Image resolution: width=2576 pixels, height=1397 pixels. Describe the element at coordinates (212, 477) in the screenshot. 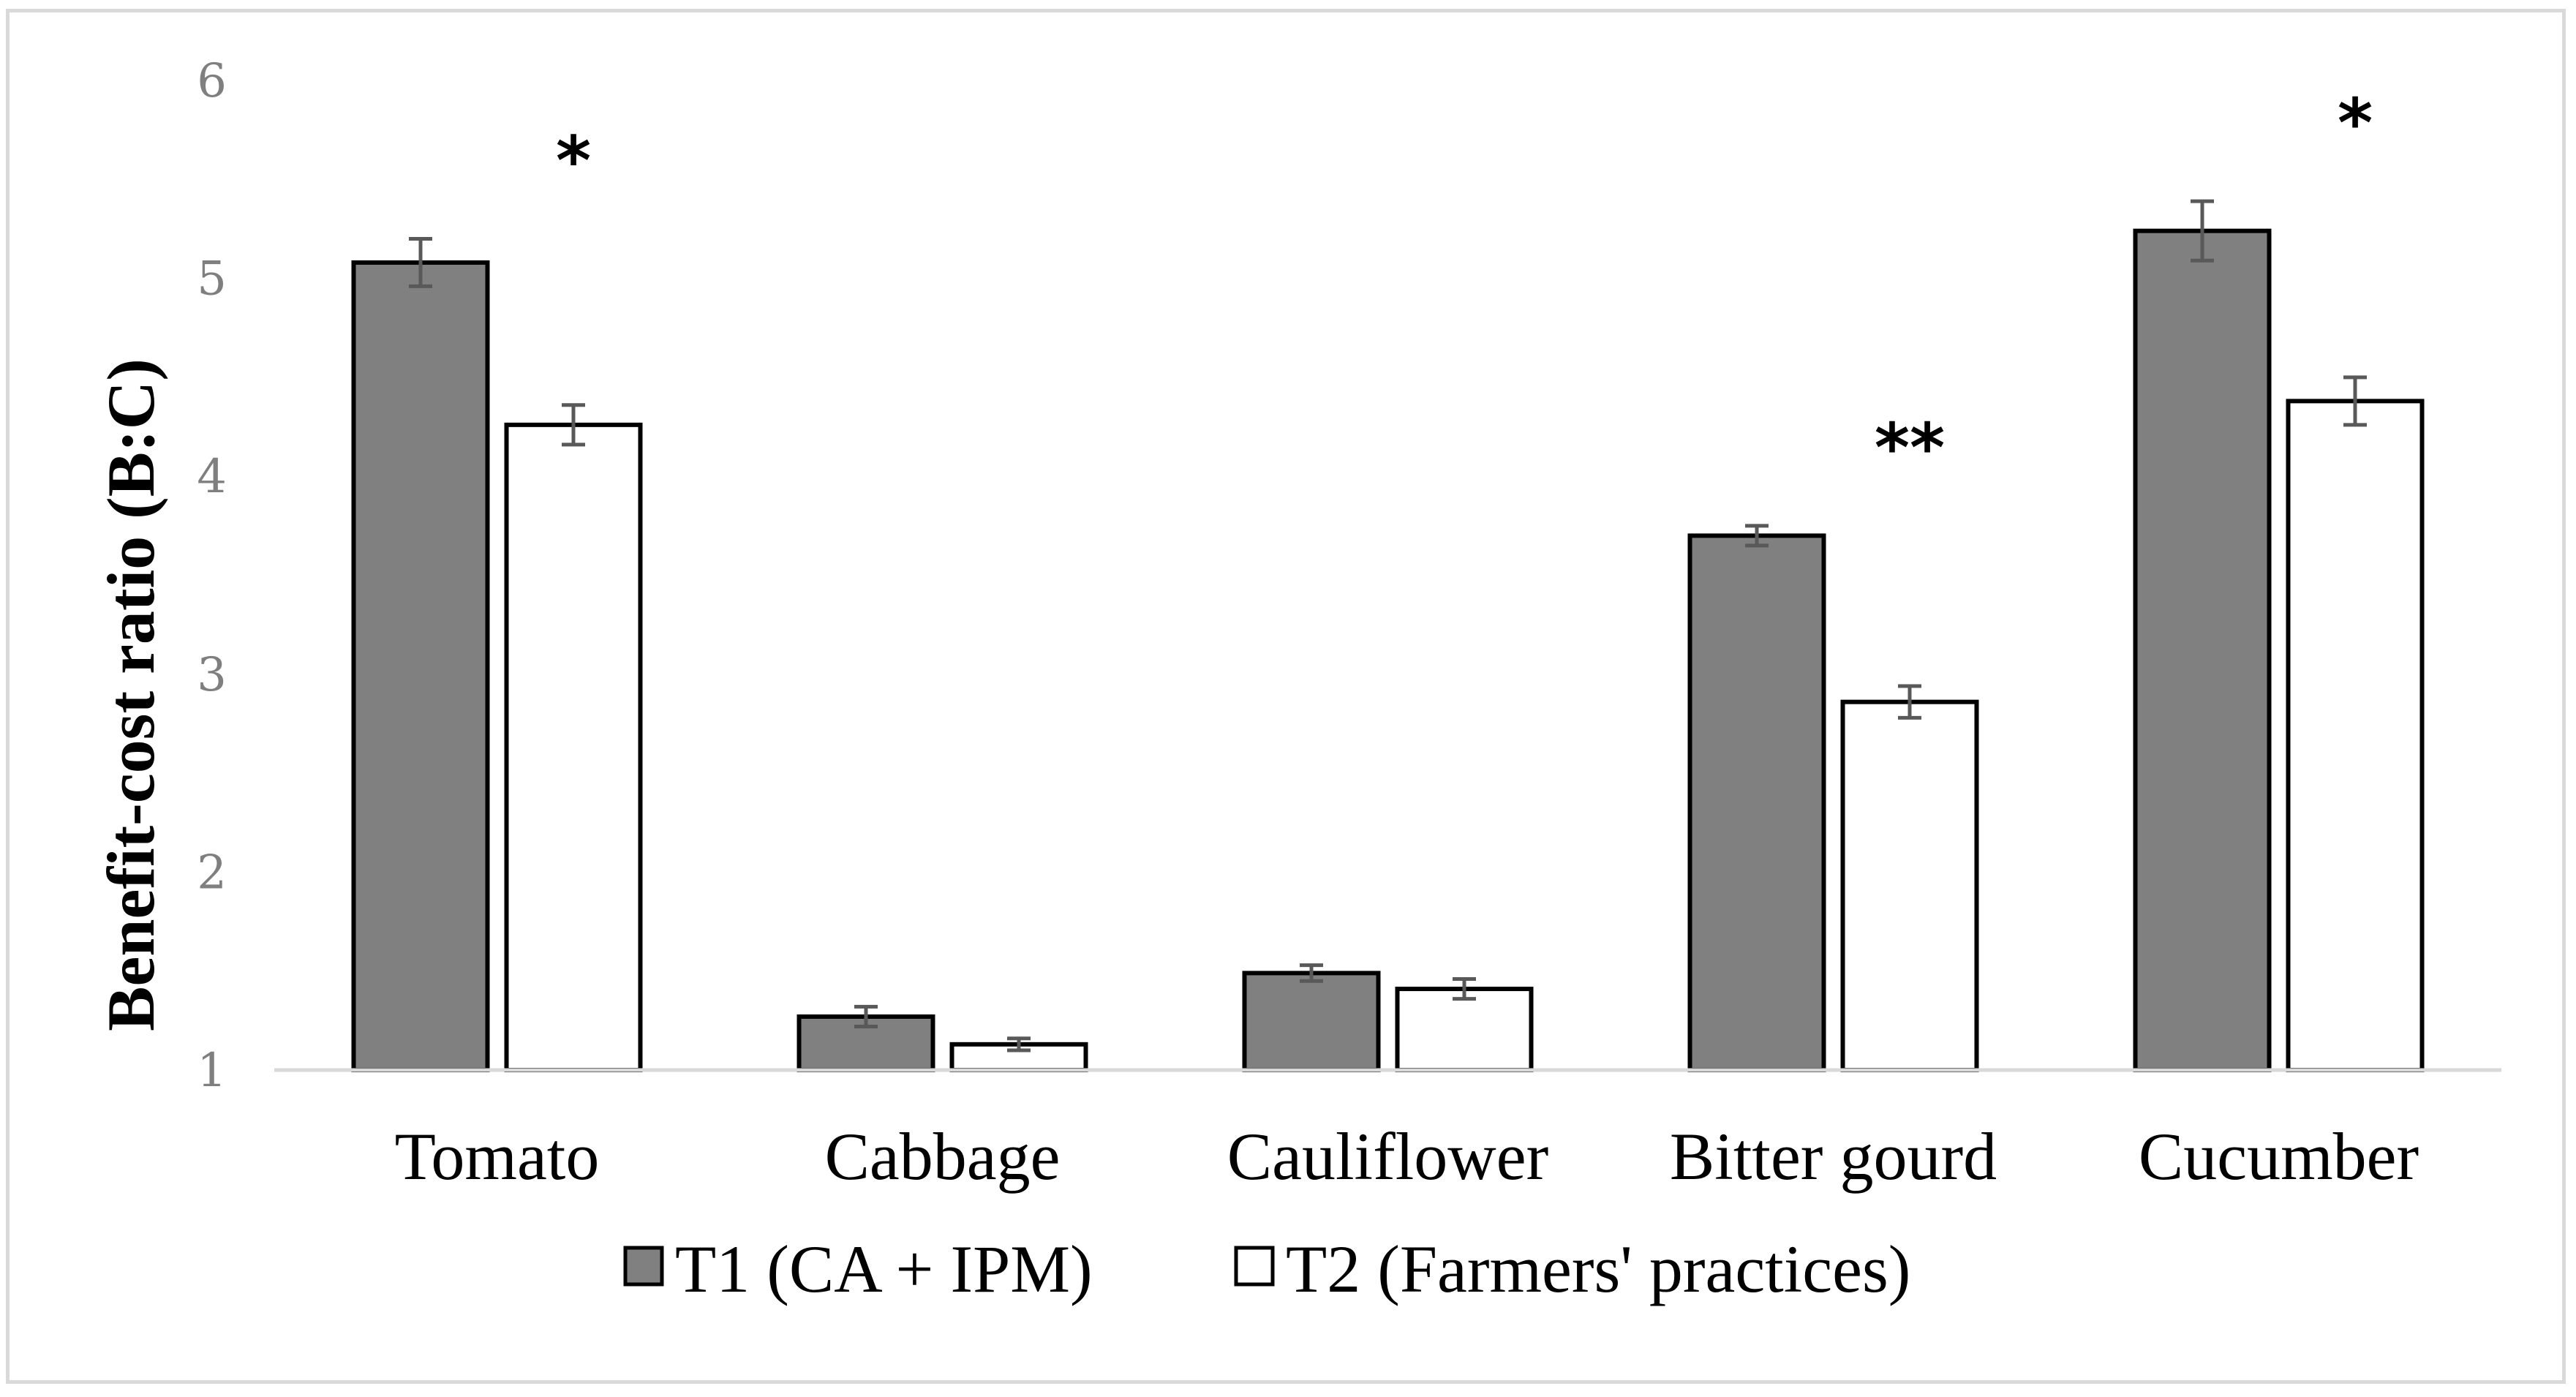

I see `y-tick-label: 4` at that location.